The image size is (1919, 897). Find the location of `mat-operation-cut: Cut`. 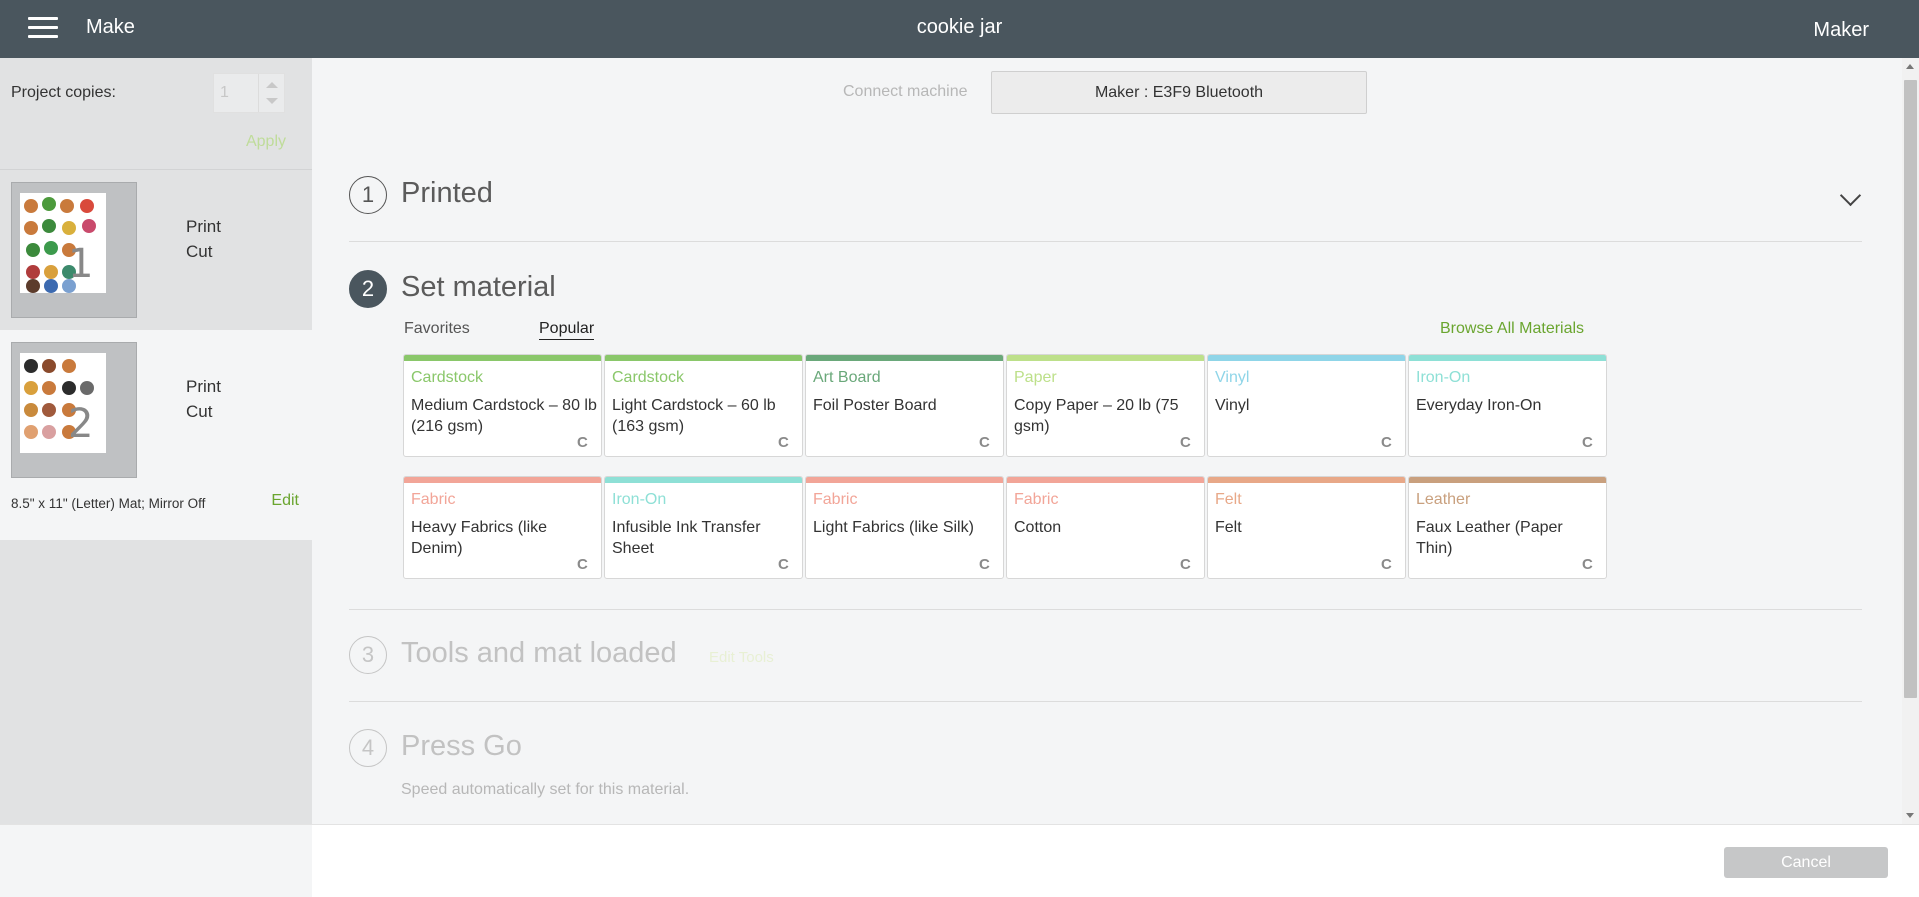

mat-operation-cut: Cut is located at coordinates (199, 411).